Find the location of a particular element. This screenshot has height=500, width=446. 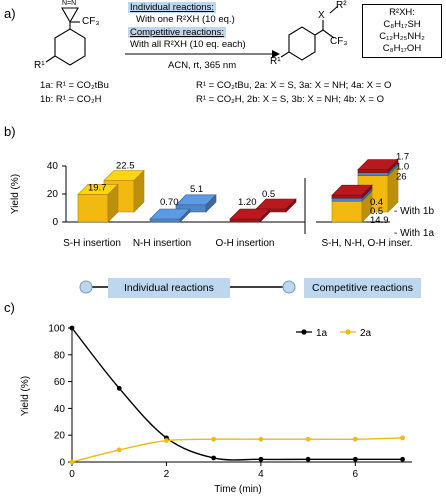

label-comp-1b-oh: 1.7 is located at coordinates (402, 157).